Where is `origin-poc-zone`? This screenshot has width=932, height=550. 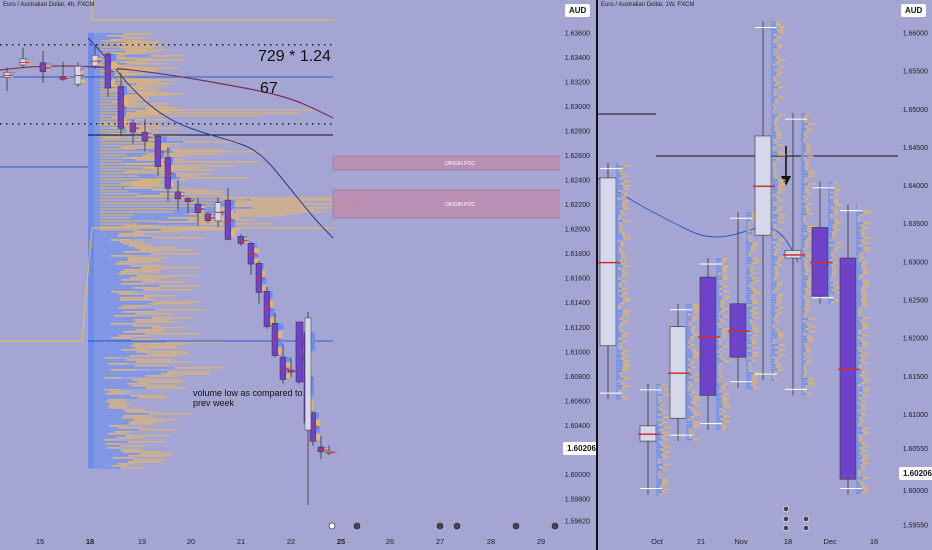
origin-poc-zone is located at coordinates (447, 204).